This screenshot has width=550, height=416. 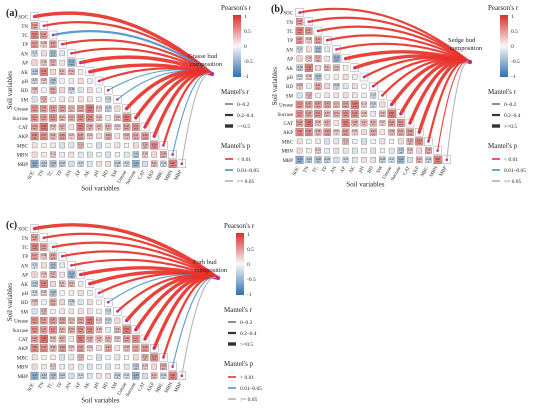 I want to click on mantel-link-akp, so click(x=444, y=96).